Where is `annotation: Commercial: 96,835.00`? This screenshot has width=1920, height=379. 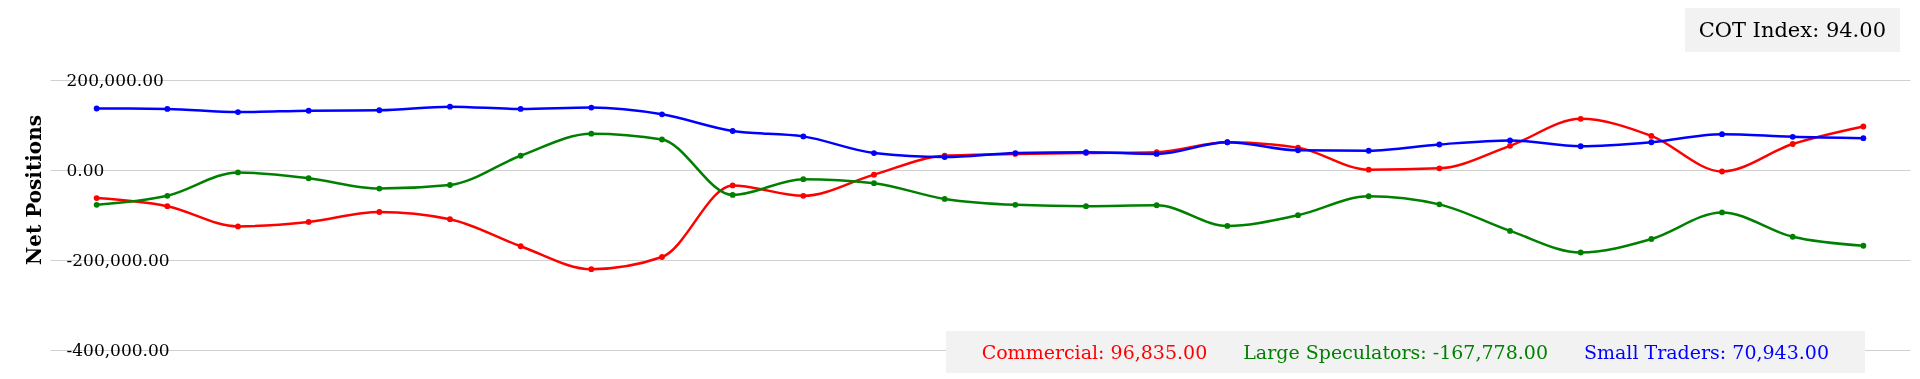 annotation: Commercial: 96,835.00 is located at coordinates (1094, 352).